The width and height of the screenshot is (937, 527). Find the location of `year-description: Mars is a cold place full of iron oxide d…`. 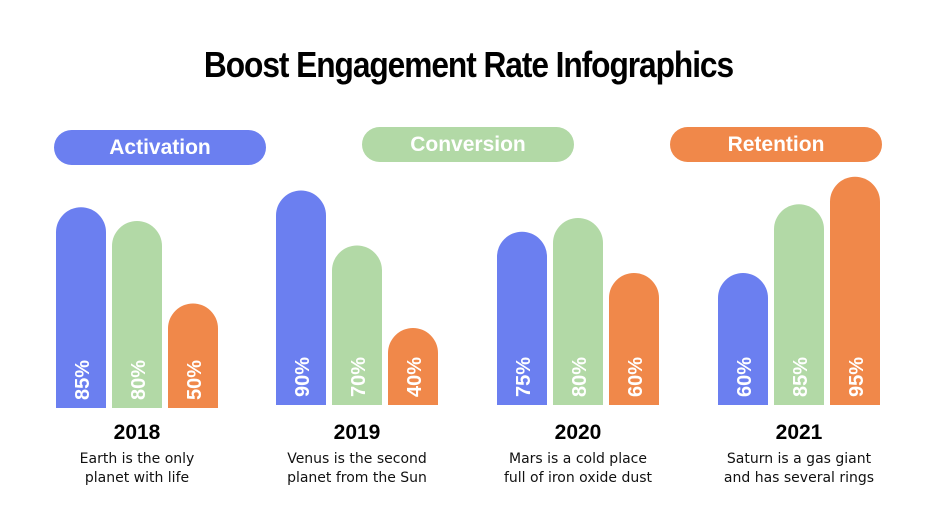

year-description: Mars is a cold place full of iron oxide d… is located at coordinates (577, 468).